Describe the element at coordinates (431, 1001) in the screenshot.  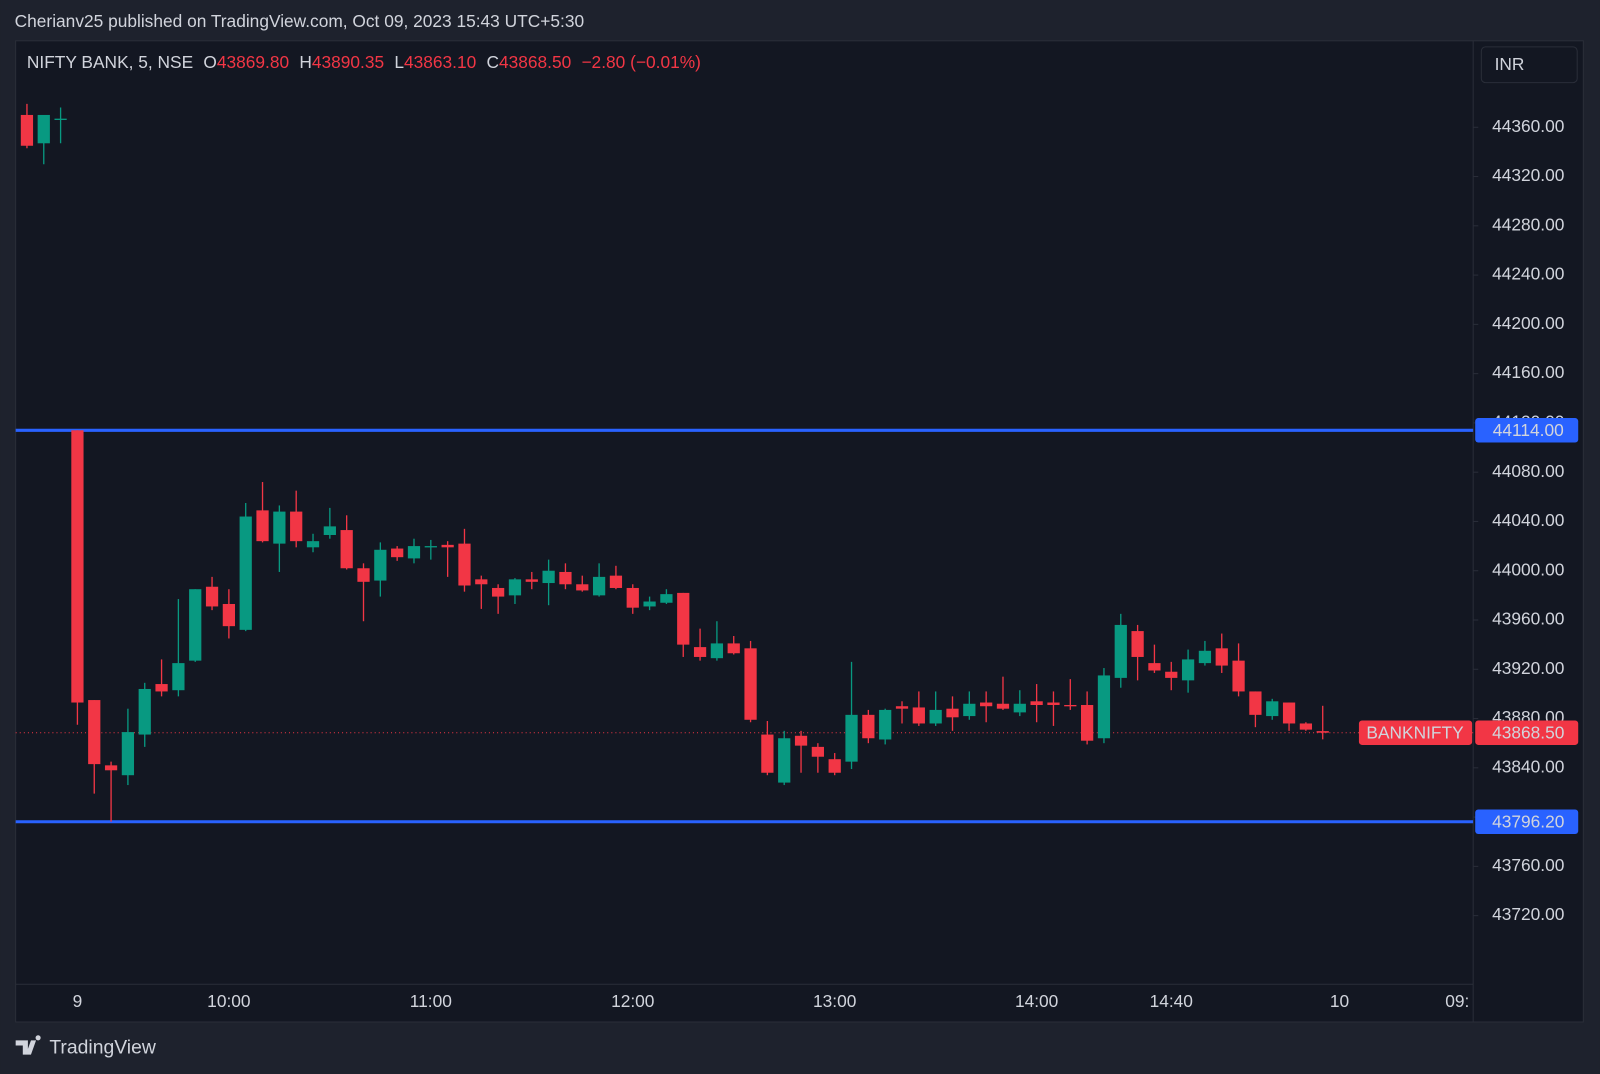
I see `x-tick-label: 11:00` at that location.